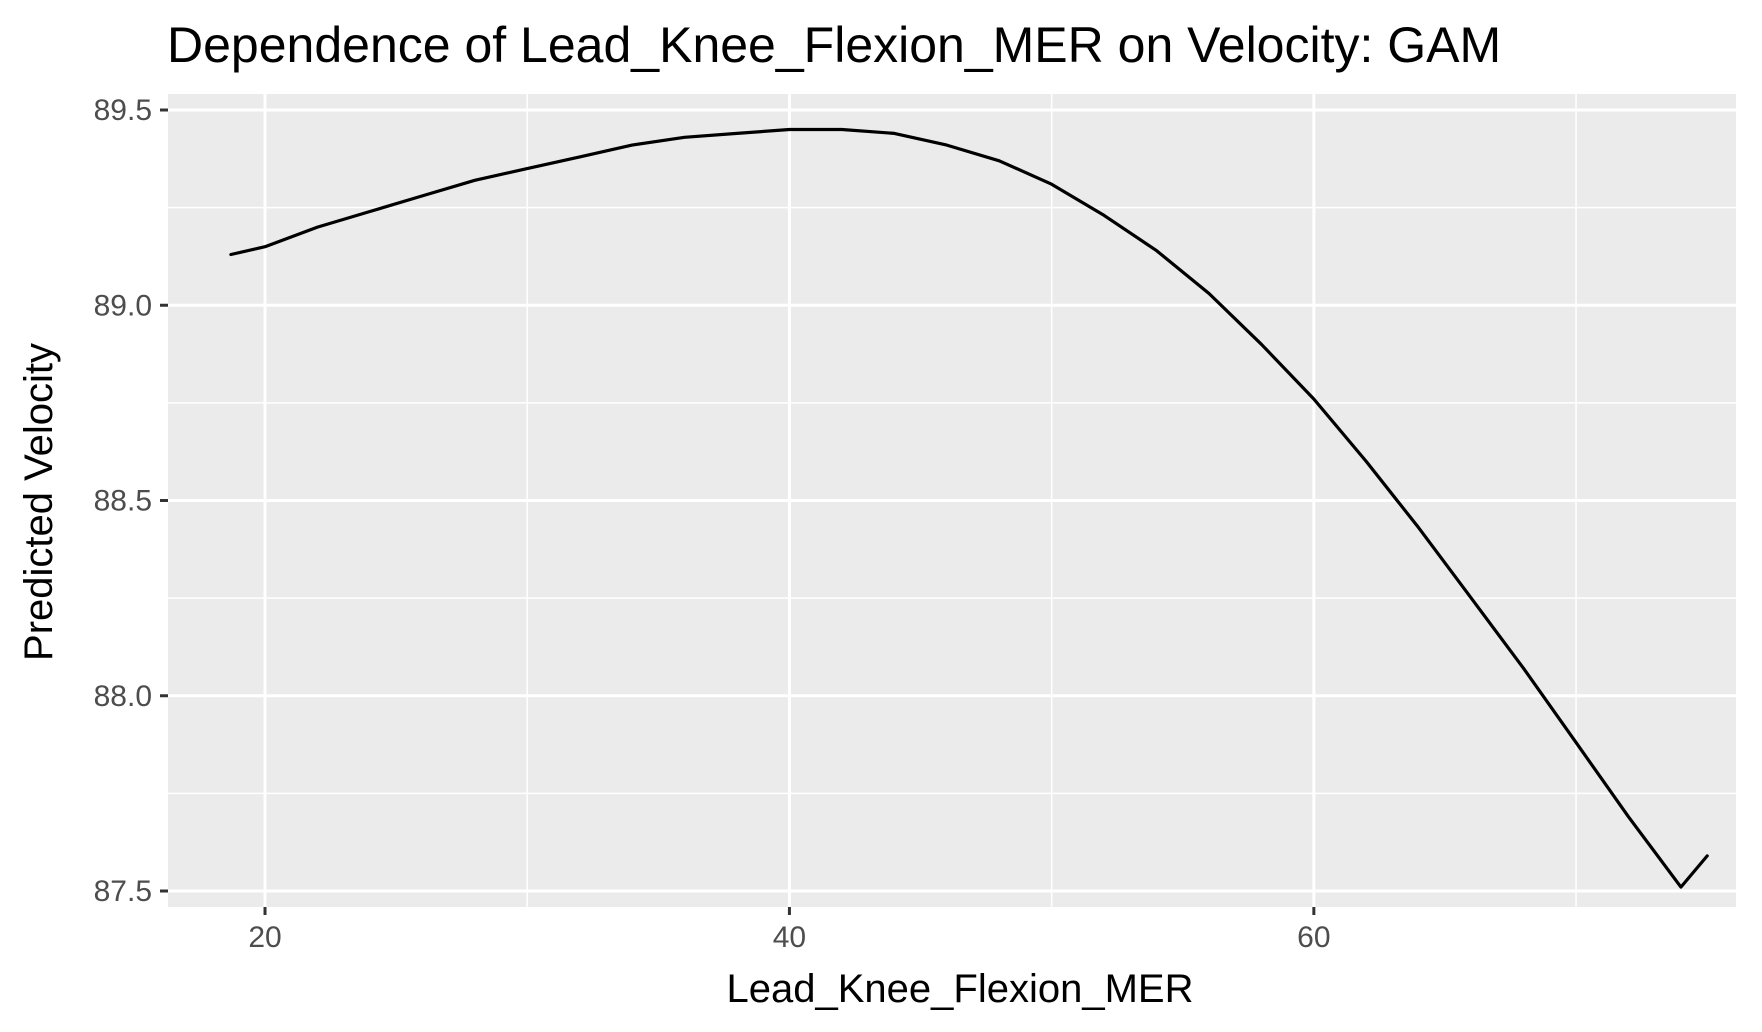 This screenshot has width=1762, height=1032. Describe the element at coordinates (789, 937) in the screenshot. I see `x-tick-label: 40` at that location.